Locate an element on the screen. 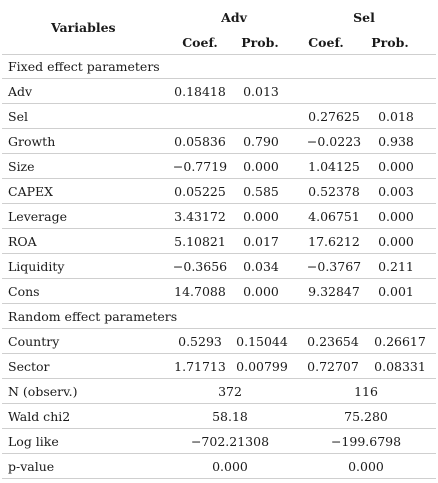 This screenshot has height=483, width=438. variable-name: CAPEX is located at coordinates (31, 191).